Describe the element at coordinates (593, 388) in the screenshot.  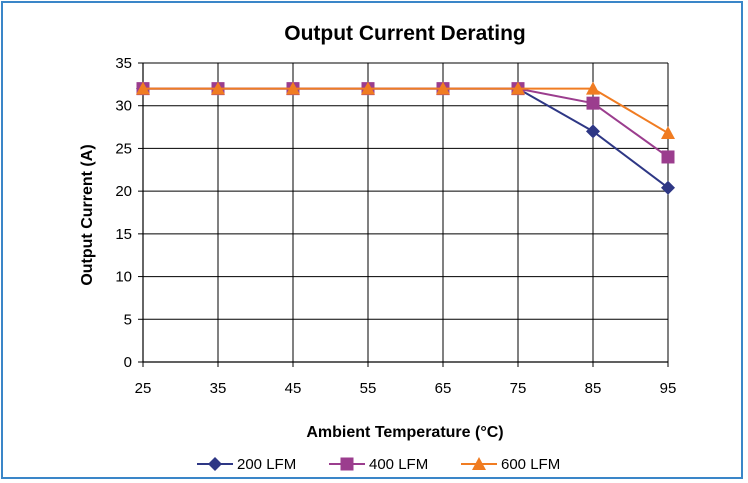
I see `x-tick-label: 85` at that location.